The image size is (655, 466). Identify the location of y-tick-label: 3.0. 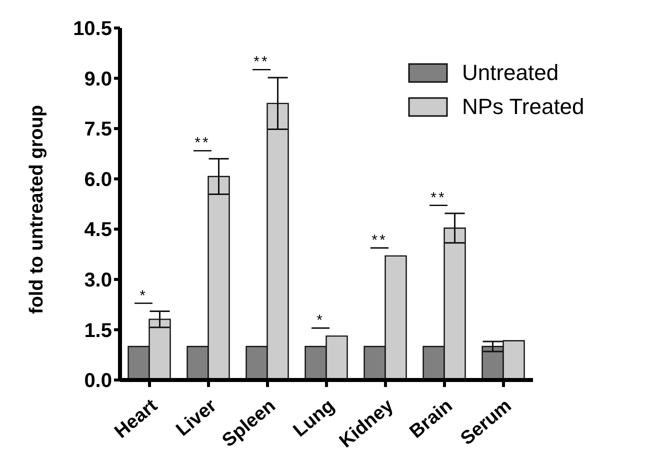
(98, 281).